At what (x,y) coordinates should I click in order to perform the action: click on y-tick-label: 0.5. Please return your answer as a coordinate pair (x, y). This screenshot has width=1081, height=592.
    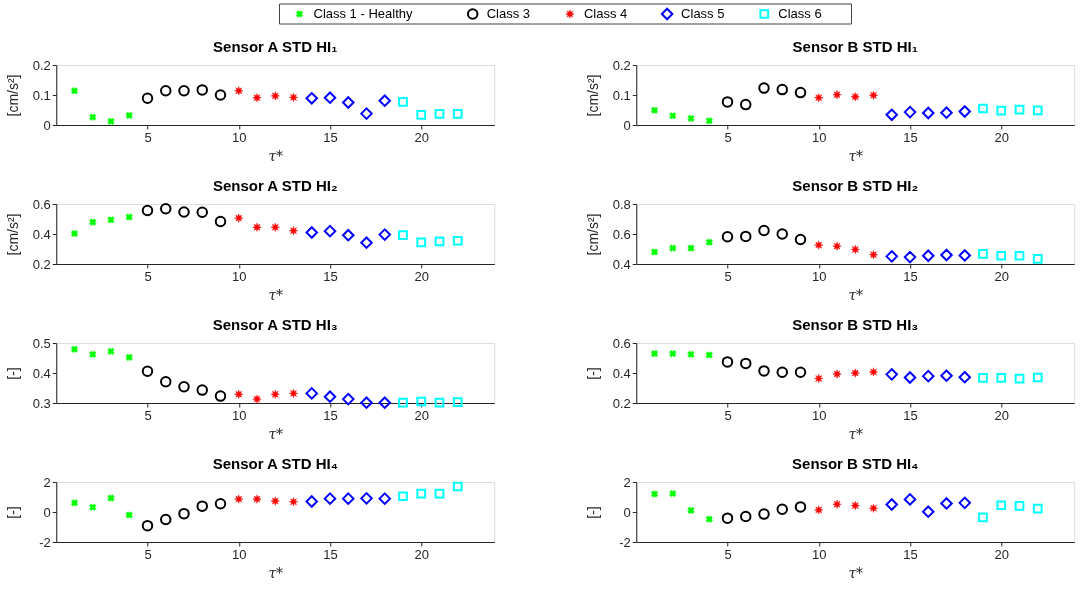
    Looking at the image, I should click on (41, 343).